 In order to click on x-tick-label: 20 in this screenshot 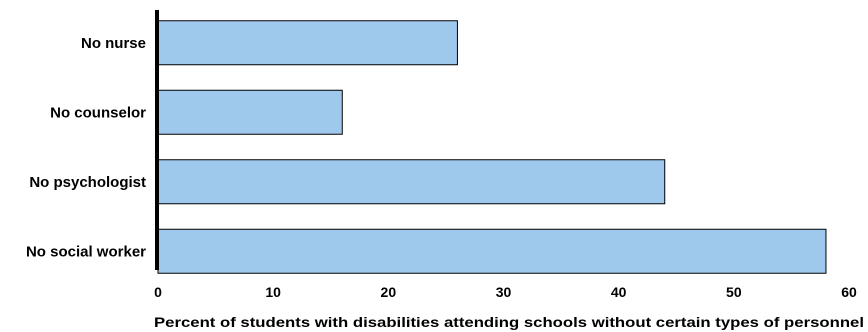, I will do `click(389, 292)`.